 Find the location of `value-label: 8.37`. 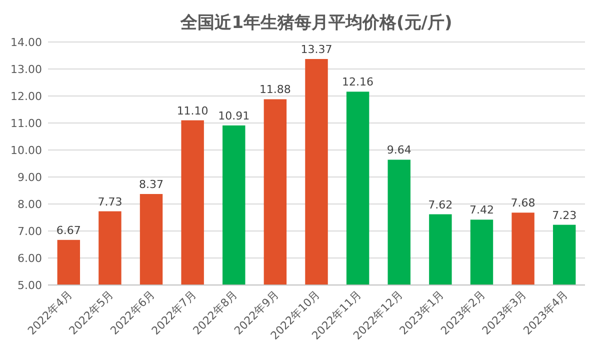

value-label: 8.37 is located at coordinates (151, 184).